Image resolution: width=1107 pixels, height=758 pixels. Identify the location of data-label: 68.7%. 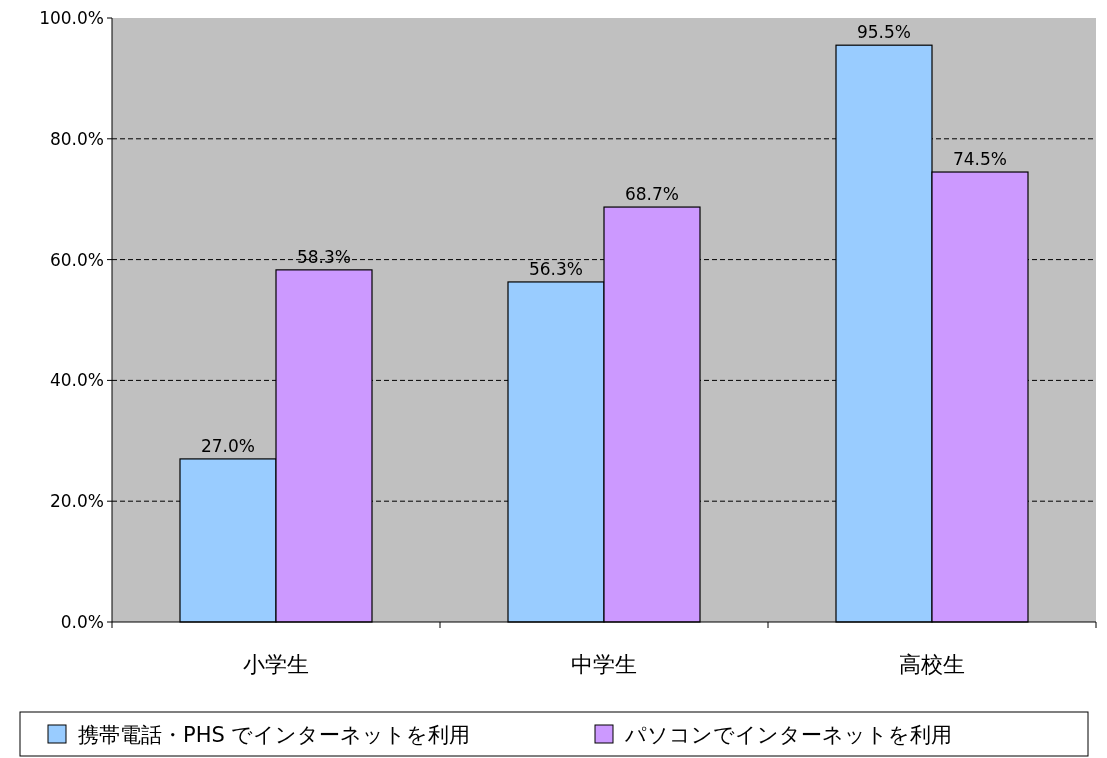
(652, 194).